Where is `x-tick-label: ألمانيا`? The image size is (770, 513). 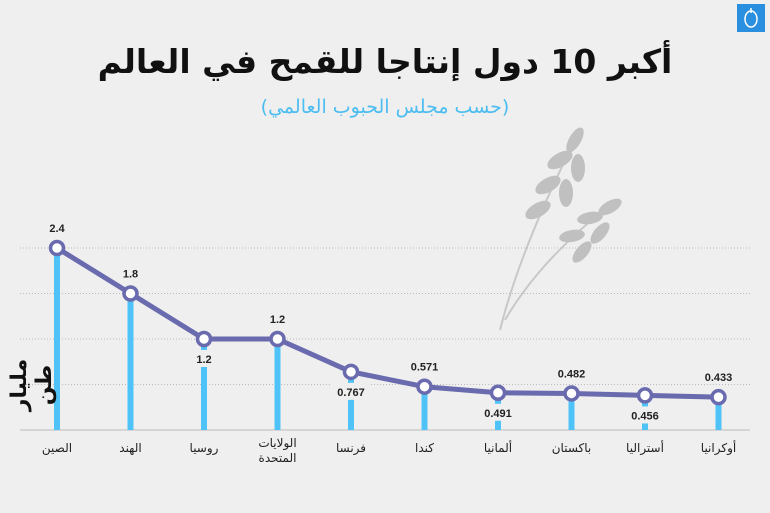 x-tick-label: ألمانيا is located at coordinates (498, 448).